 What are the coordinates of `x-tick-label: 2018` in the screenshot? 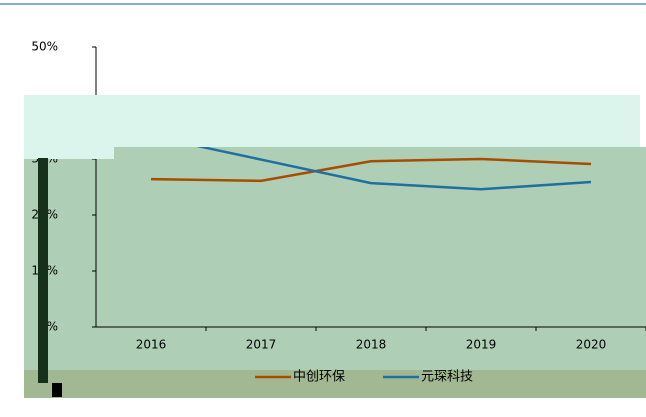 It's located at (371, 345).